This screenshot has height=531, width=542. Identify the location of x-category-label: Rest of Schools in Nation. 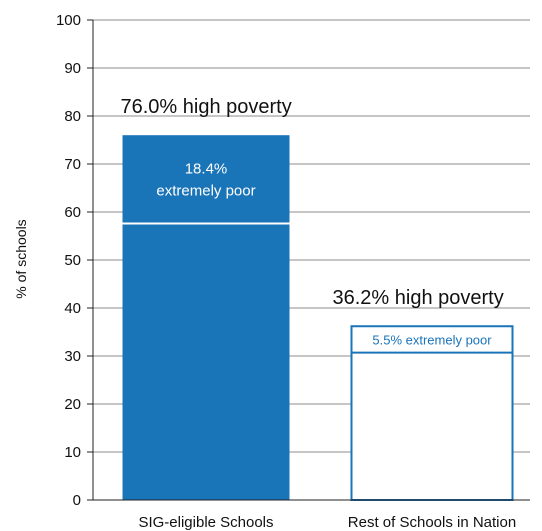
(432, 522).